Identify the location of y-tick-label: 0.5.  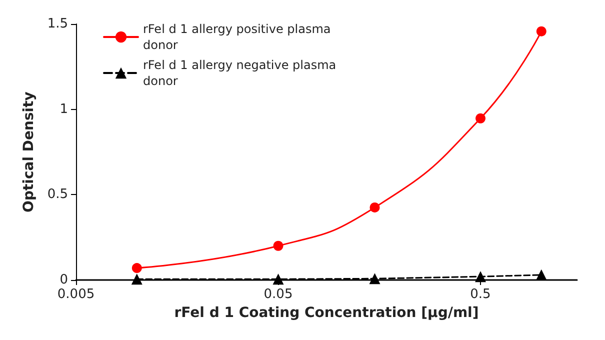
(57, 194).